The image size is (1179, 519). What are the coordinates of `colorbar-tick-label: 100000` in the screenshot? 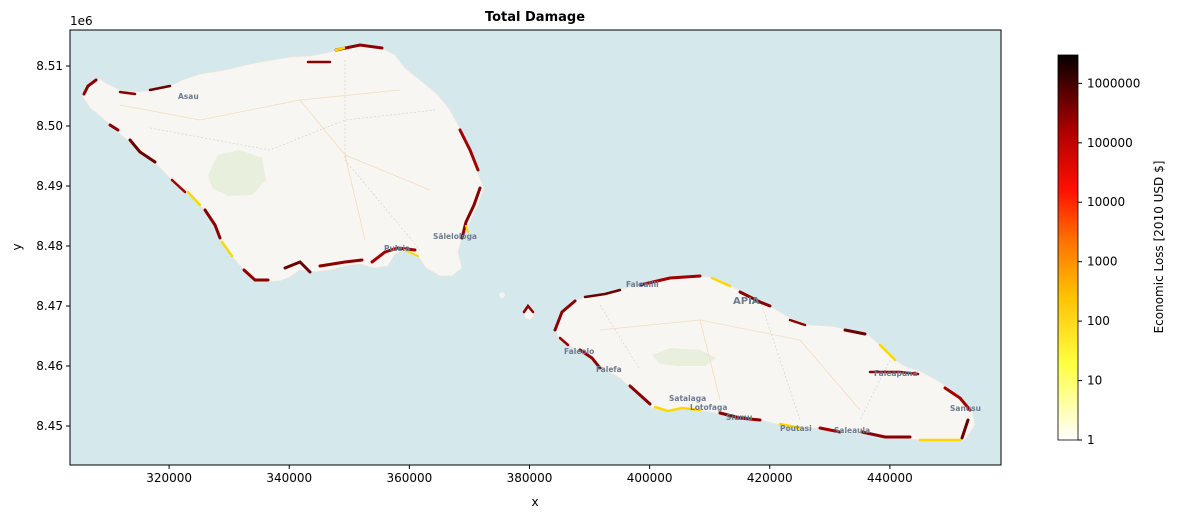 It's located at (1110, 143).